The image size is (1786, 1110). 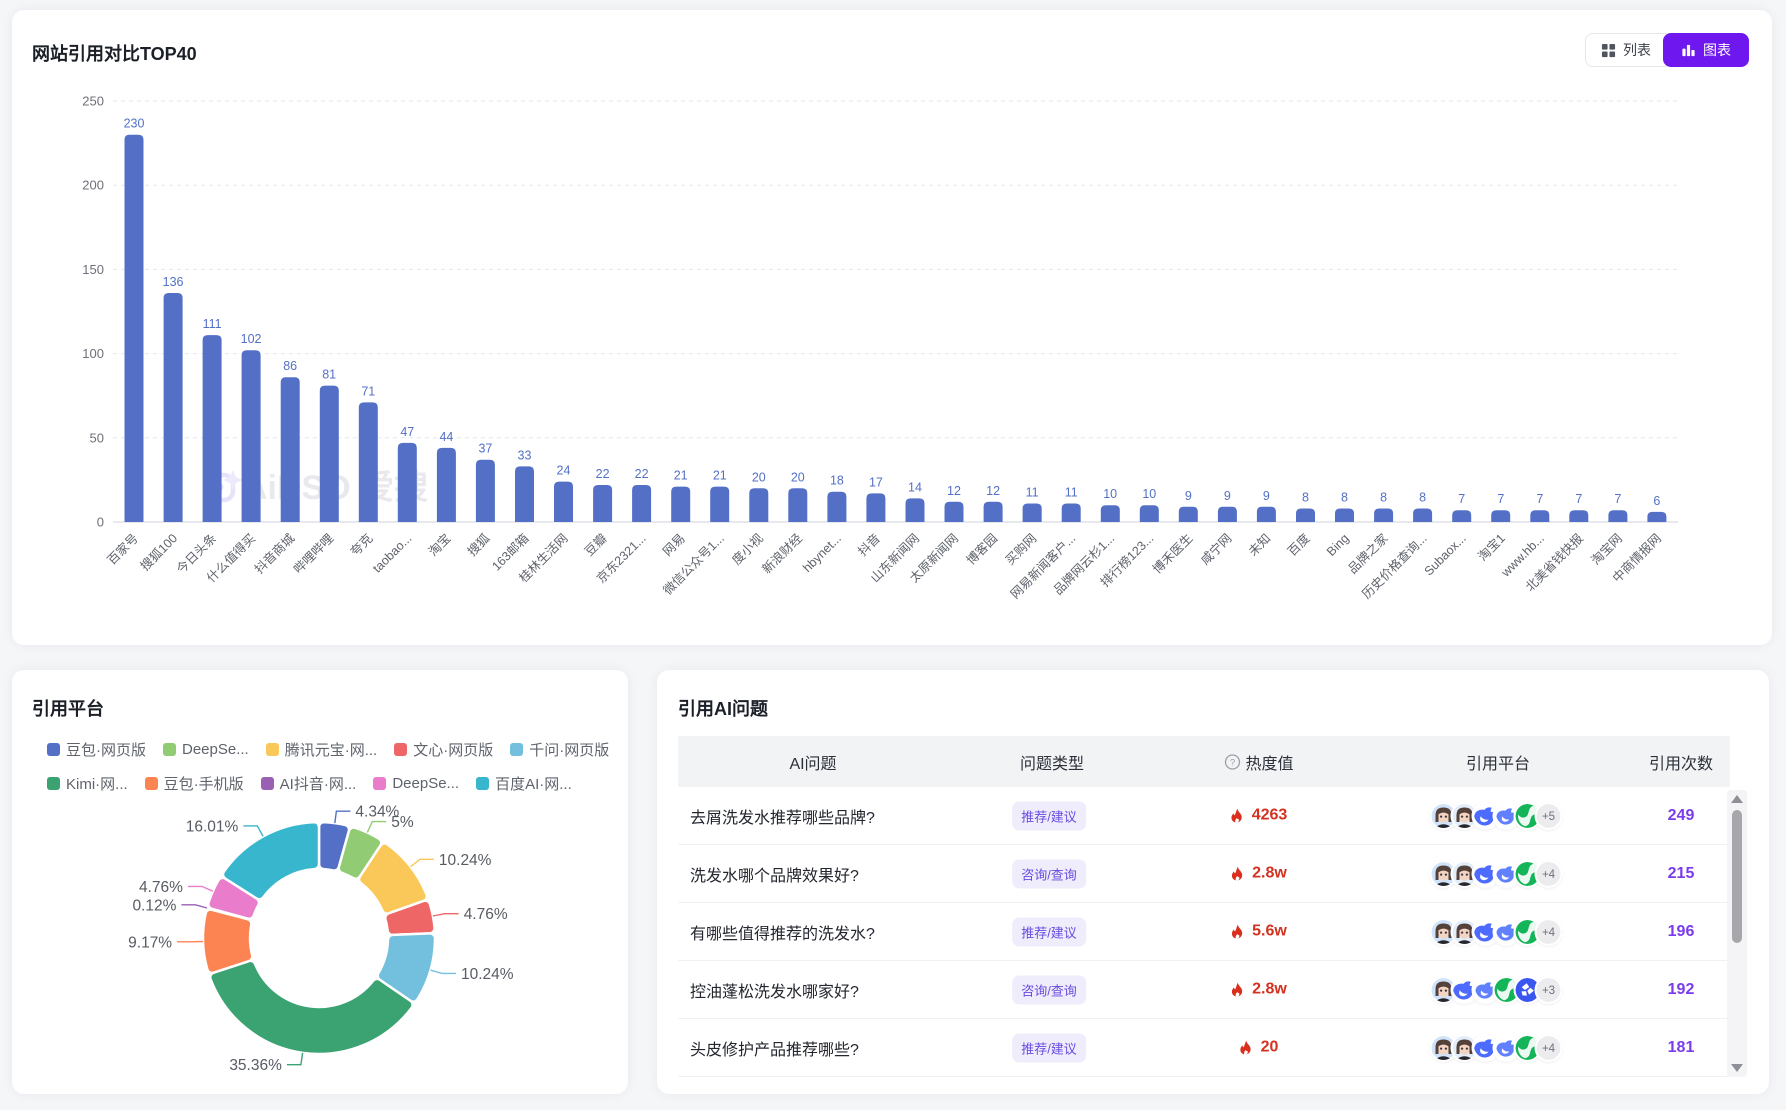 I want to click on svg-text: 150, so click(x=93, y=269).